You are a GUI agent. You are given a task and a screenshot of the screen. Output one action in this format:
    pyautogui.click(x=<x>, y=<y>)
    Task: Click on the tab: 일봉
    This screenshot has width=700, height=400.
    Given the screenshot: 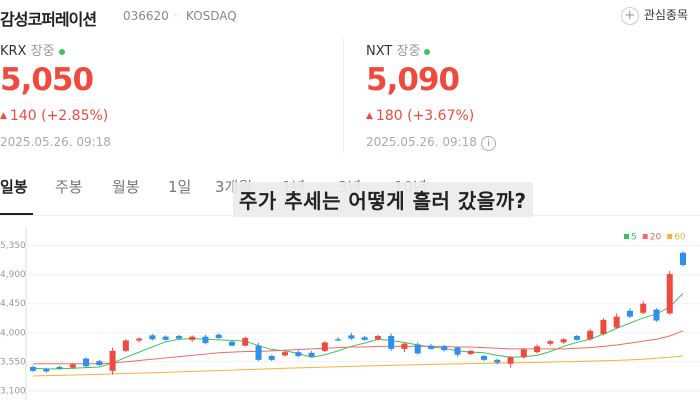 What is the action you would take?
    pyautogui.click(x=14, y=187)
    